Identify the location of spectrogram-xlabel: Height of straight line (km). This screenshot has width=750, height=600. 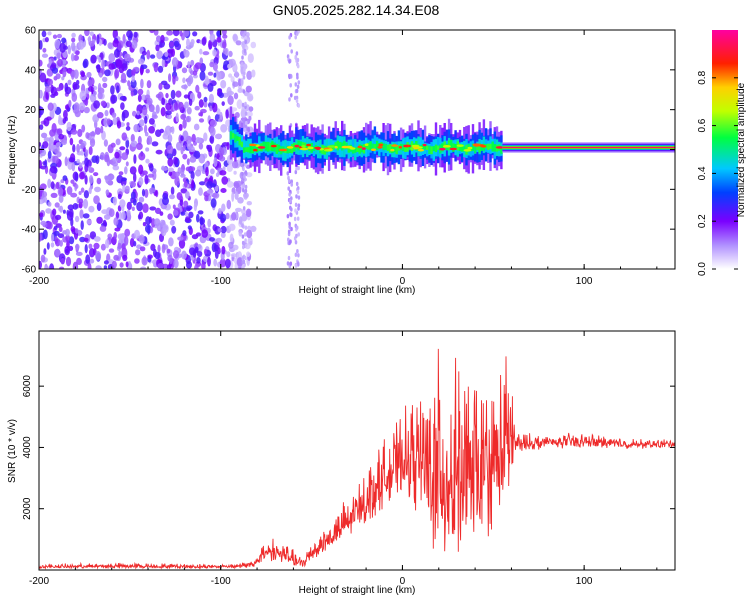
(357, 290).